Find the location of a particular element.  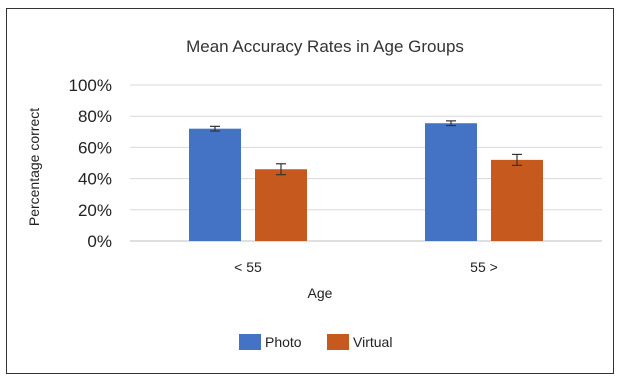

y-tick-label: 20% is located at coordinates (95, 210).